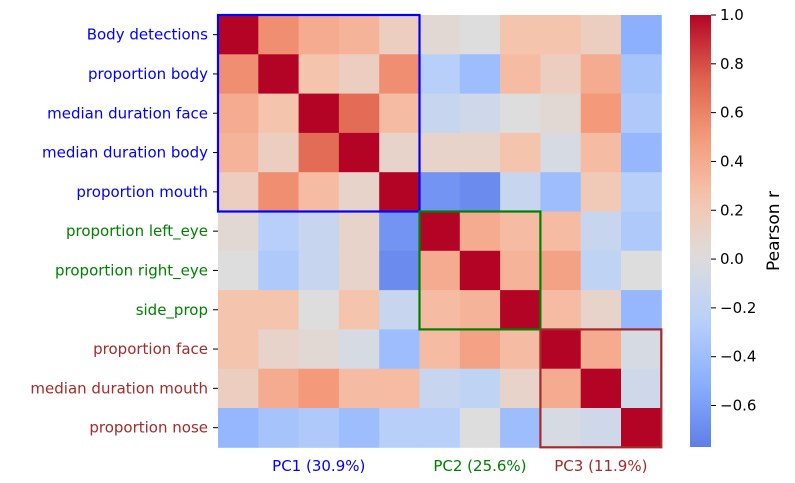  I want to click on colorbar-tick-label: 0.0, so click(732, 259).